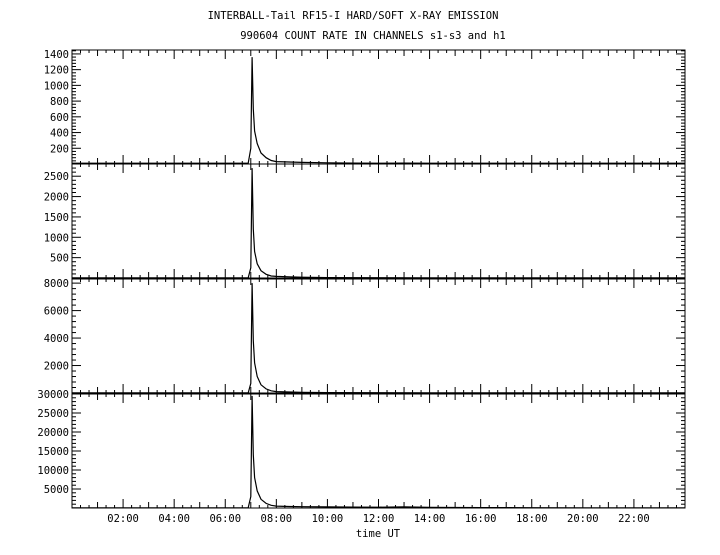 The height and width of the screenshot is (555, 720). Describe the element at coordinates (532, 519) in the screenshot. I see `x-tick-label: 18:00` at that location.